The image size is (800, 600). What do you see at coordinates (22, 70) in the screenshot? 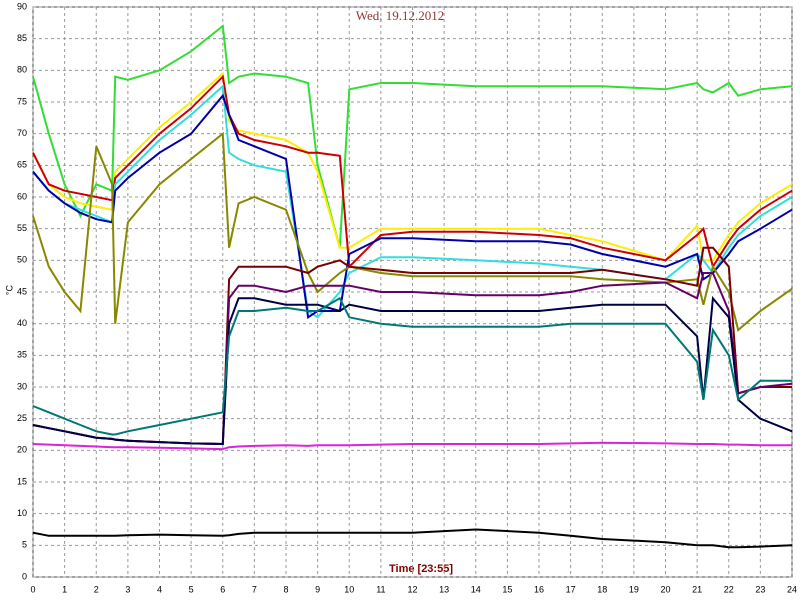
I see `y-tick-label: 80` at bounding box center [22, 70].